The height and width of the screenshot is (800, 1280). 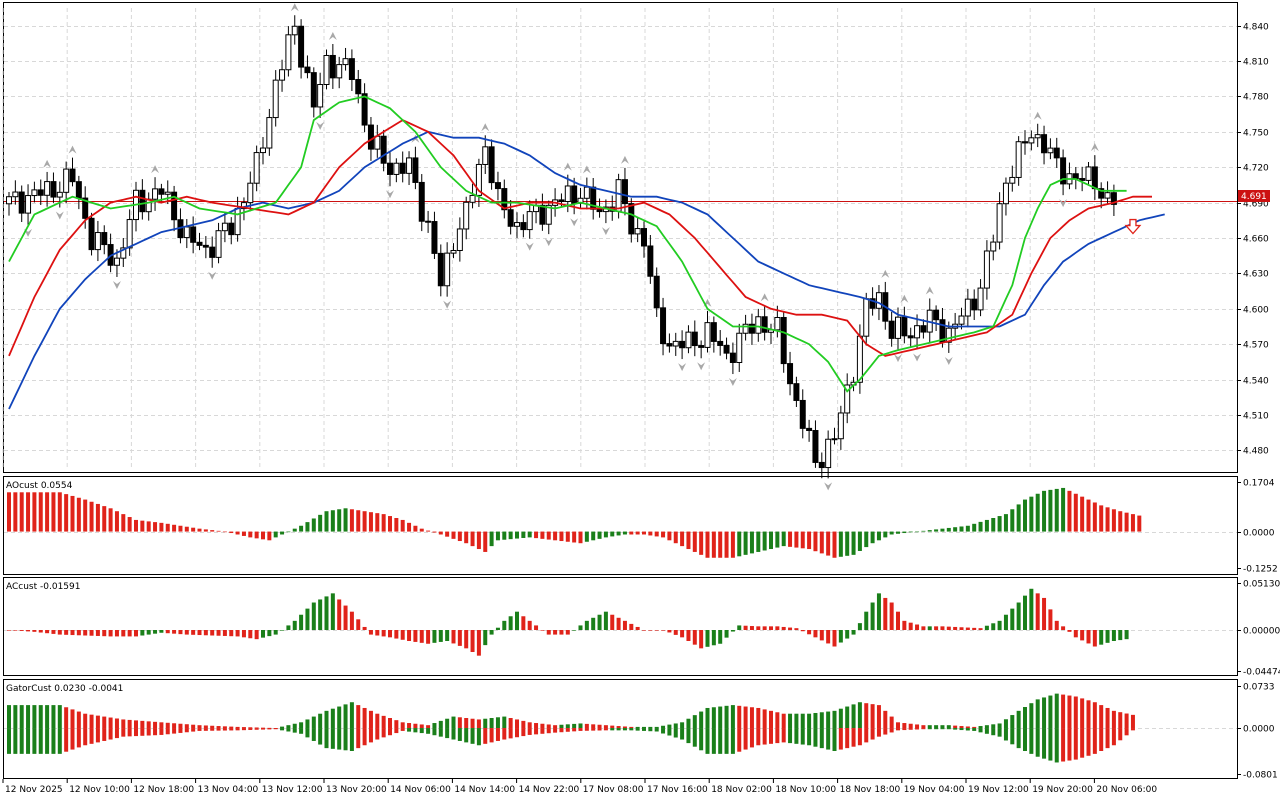 I want to click on time-tick-label: 14 Nov 06:00, so click(x=420, y=790).